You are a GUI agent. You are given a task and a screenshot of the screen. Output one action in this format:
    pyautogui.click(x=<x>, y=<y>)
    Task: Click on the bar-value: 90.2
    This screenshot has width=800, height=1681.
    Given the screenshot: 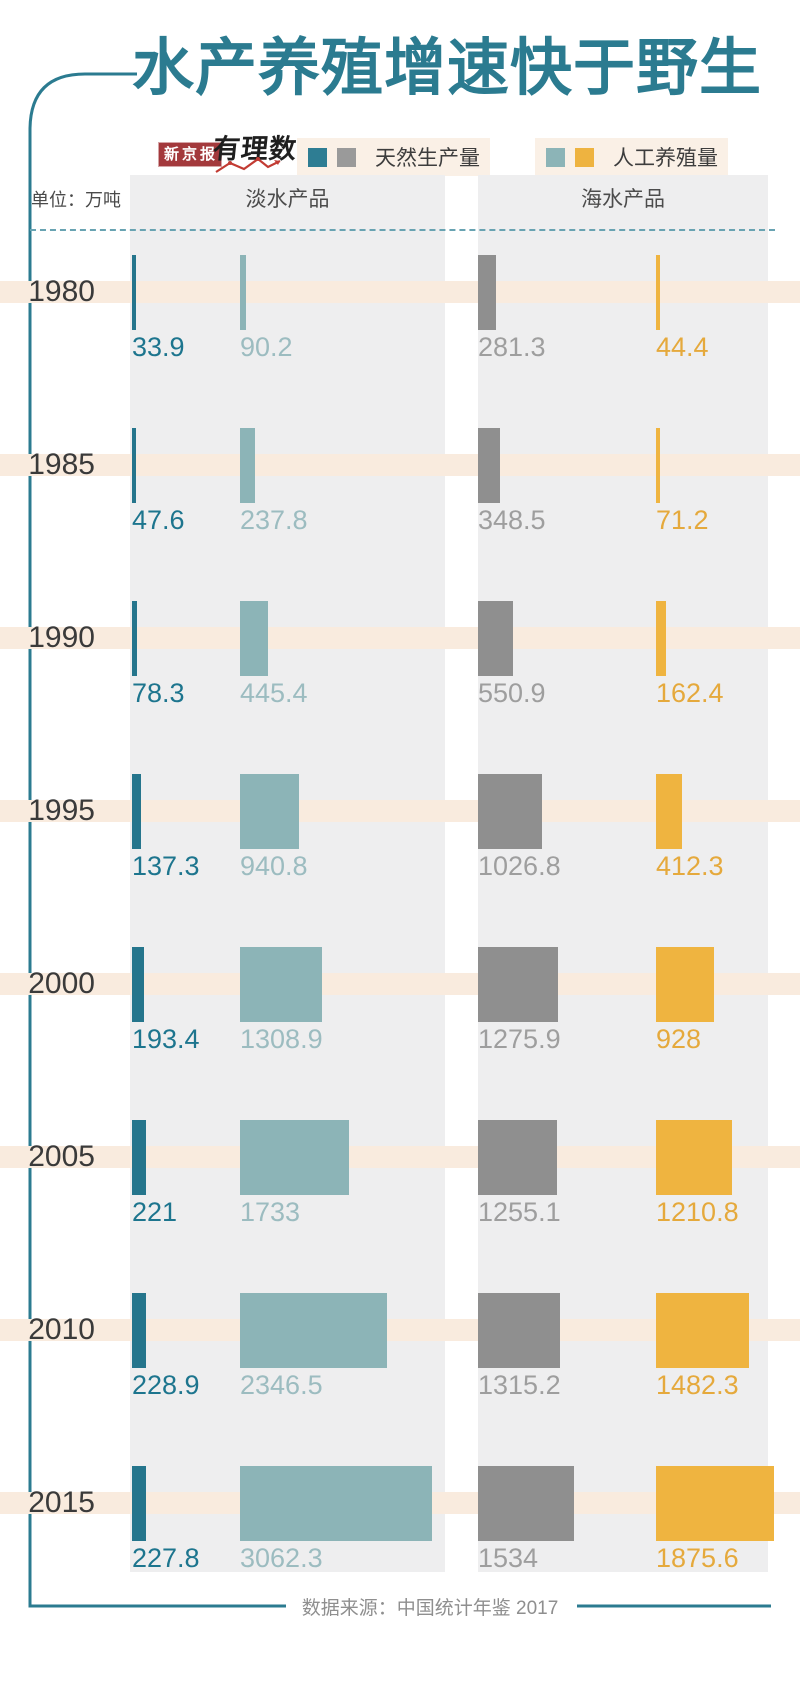 What is the action you would take?
    pyautogui.click(x=266, y=347)
    